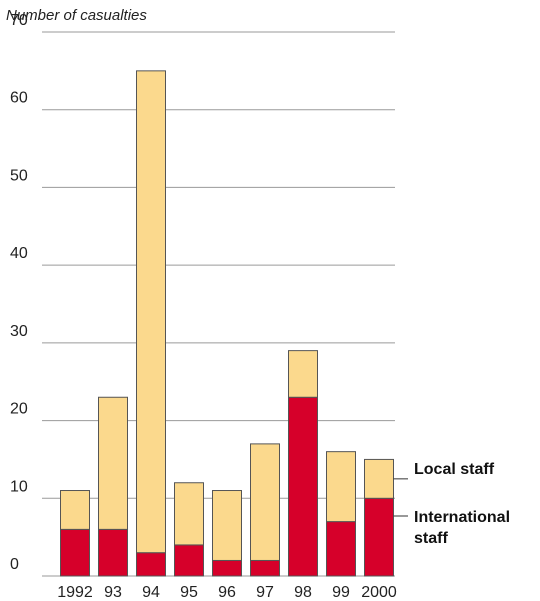  What do you see at coordinates (451, 504) in the screenshot?
I see `legend: Local staff International staff` at bounding box center [451, 504].